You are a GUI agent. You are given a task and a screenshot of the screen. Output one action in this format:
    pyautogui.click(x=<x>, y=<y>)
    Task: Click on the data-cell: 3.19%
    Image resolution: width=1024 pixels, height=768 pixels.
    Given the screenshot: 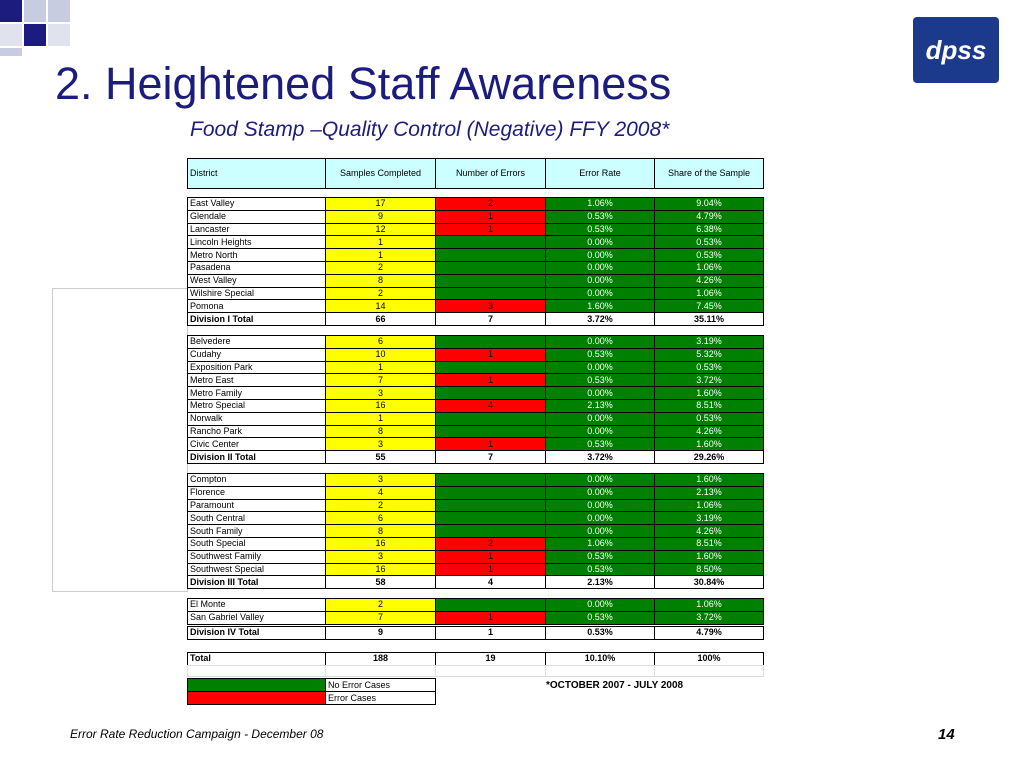 What is the action you would take?
    pyautogui.click(x=709, y=342)
    